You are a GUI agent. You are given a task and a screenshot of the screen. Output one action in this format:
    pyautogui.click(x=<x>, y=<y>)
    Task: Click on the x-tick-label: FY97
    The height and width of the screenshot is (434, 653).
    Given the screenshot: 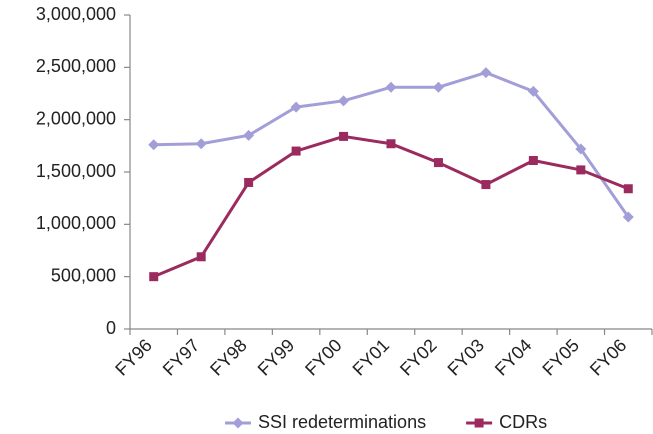 What is the action you would take?
    pyautogui.click(x=181, y=357)
    